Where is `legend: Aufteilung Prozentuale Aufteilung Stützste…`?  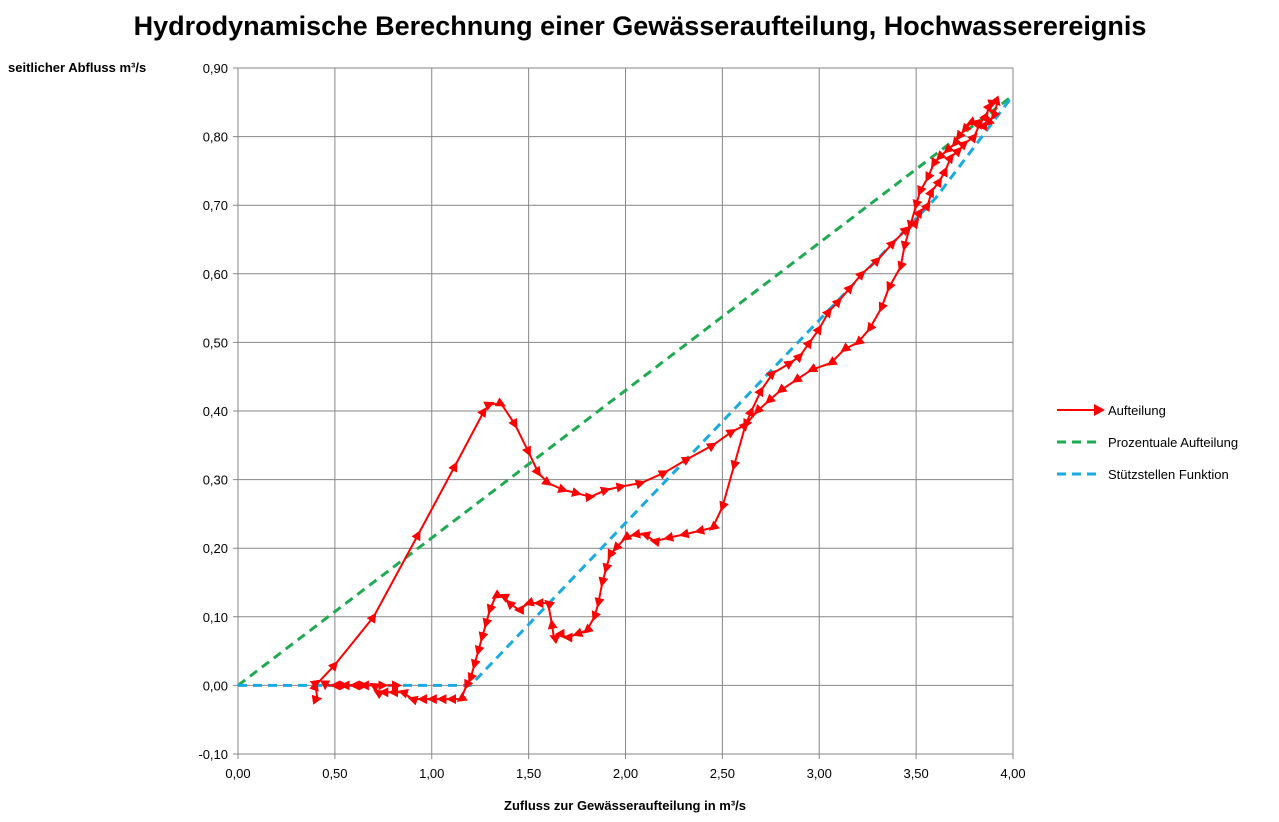 legend: Aufteilung Prozentuale Aufteilung Stützste… is located at coordinates (1147, 442).